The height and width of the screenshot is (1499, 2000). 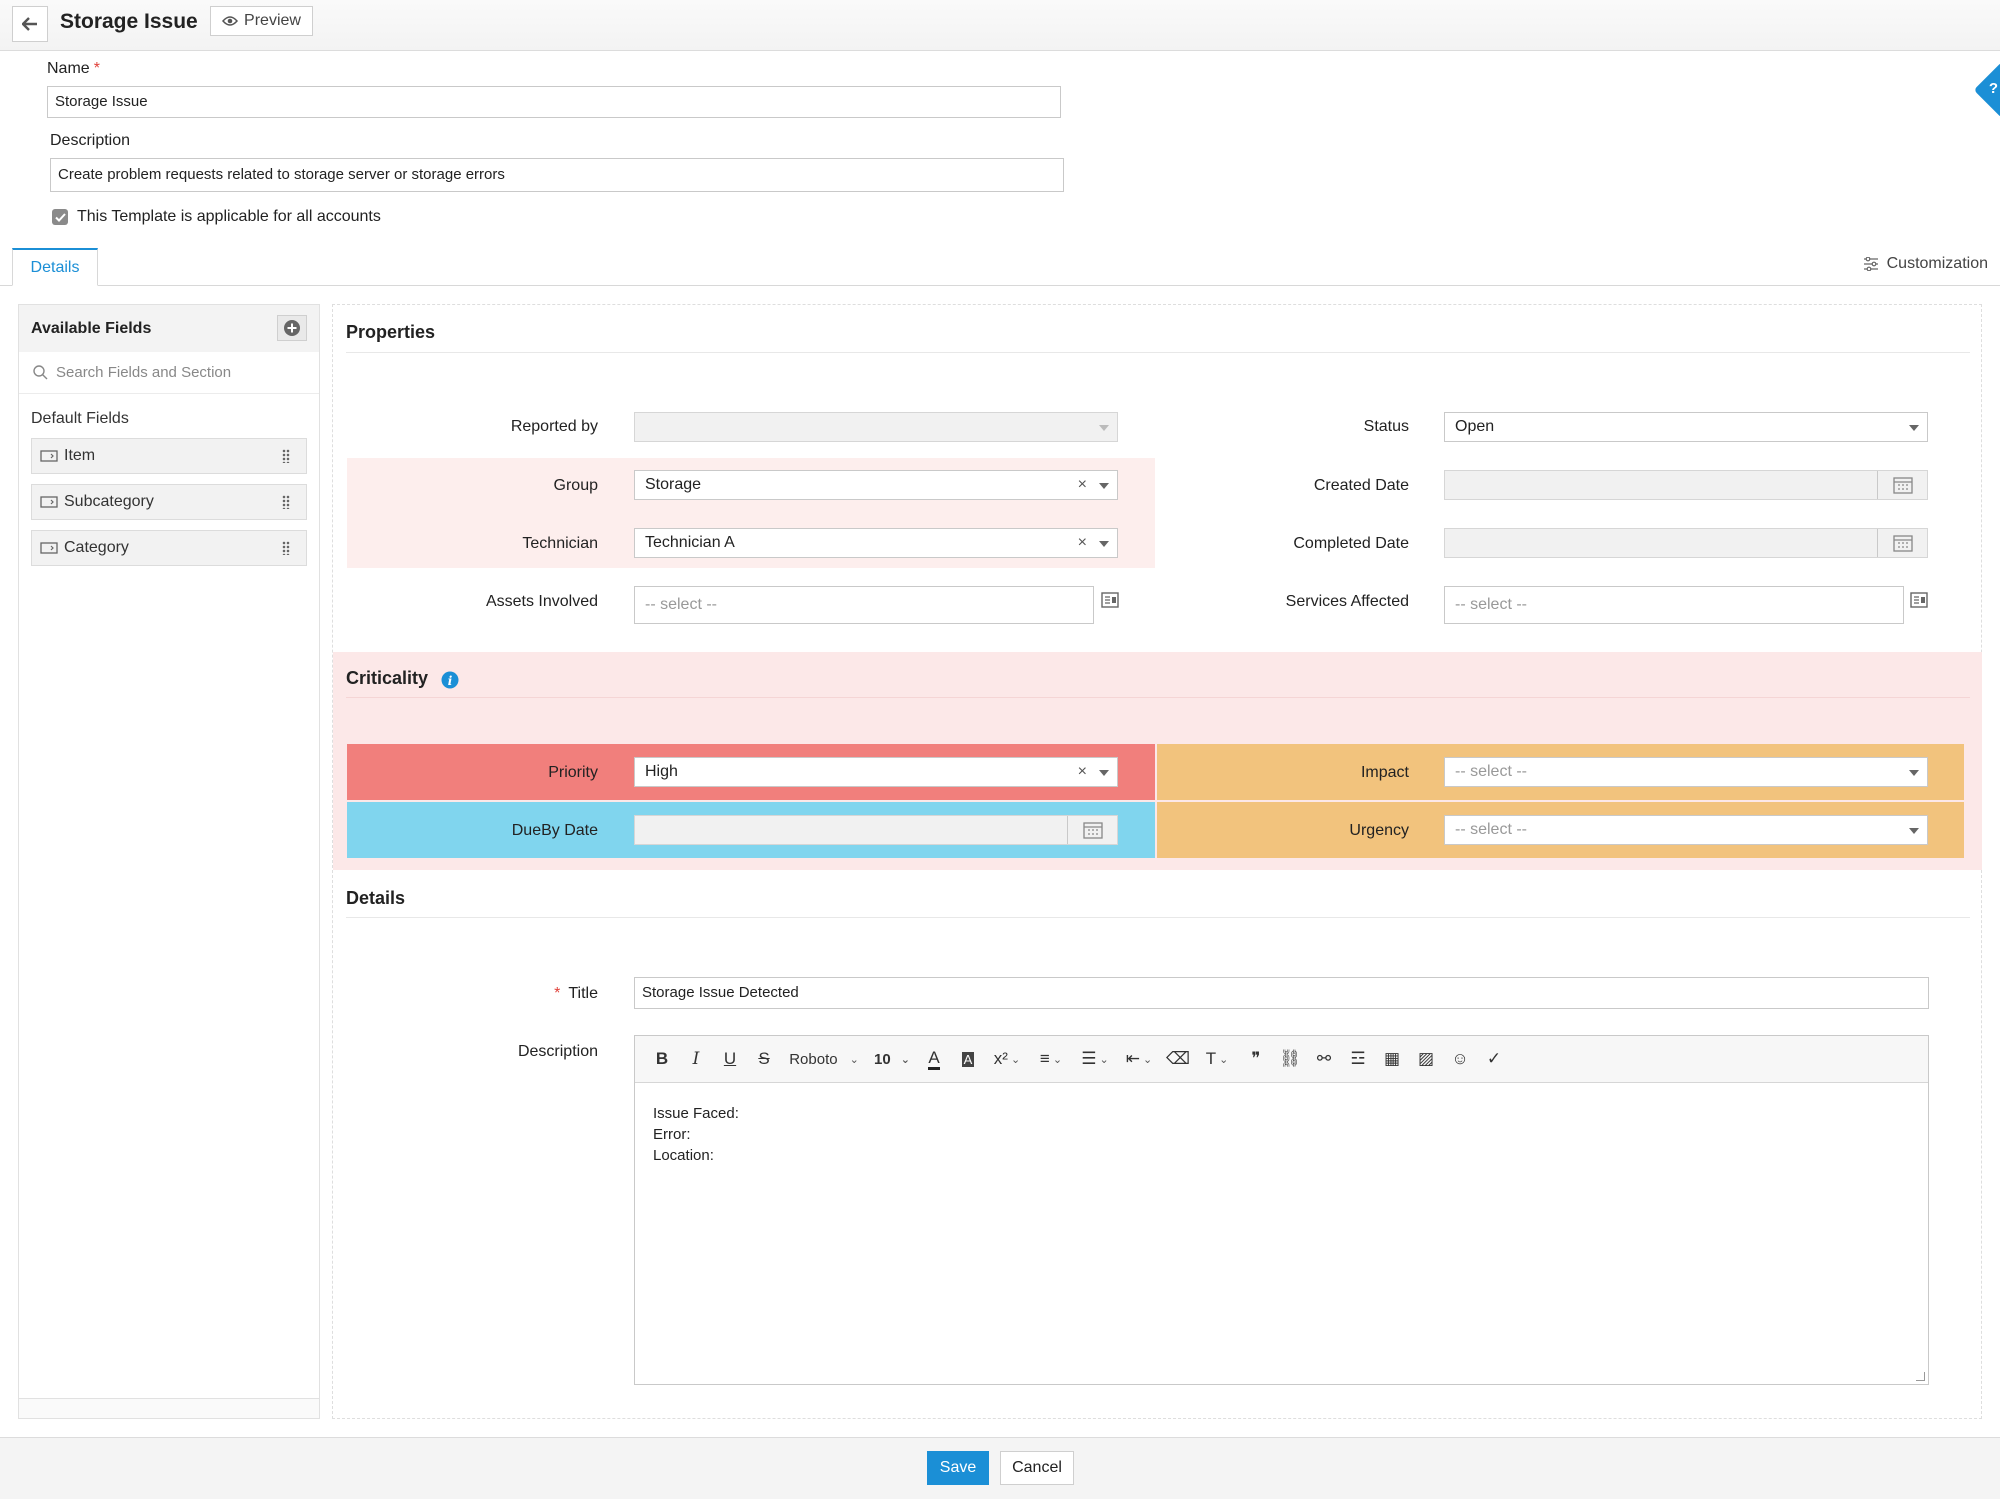 What do you see at coordinates (1475, 426) in the screenshot?
I see `status-value: Open` at bounding box center [1475, 426].